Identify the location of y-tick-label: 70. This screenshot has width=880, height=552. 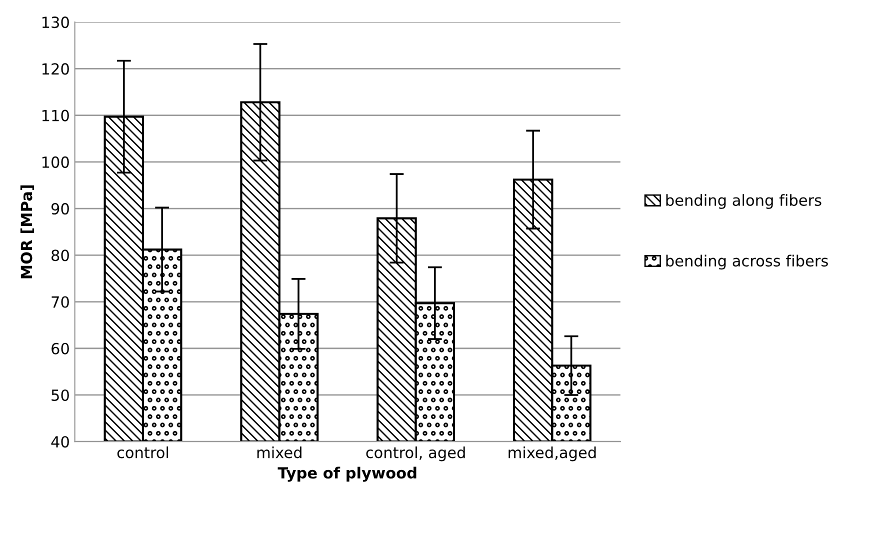
(60, 302).